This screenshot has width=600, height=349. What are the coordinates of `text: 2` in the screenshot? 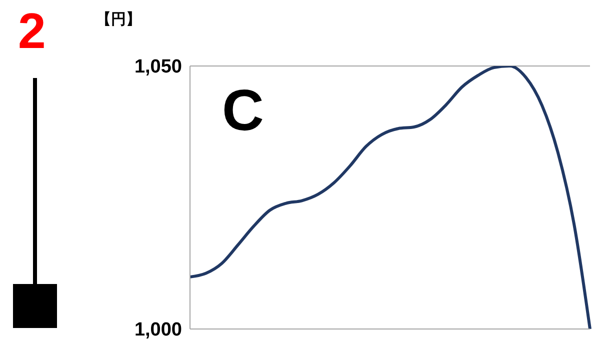 It's located at (32, 31).